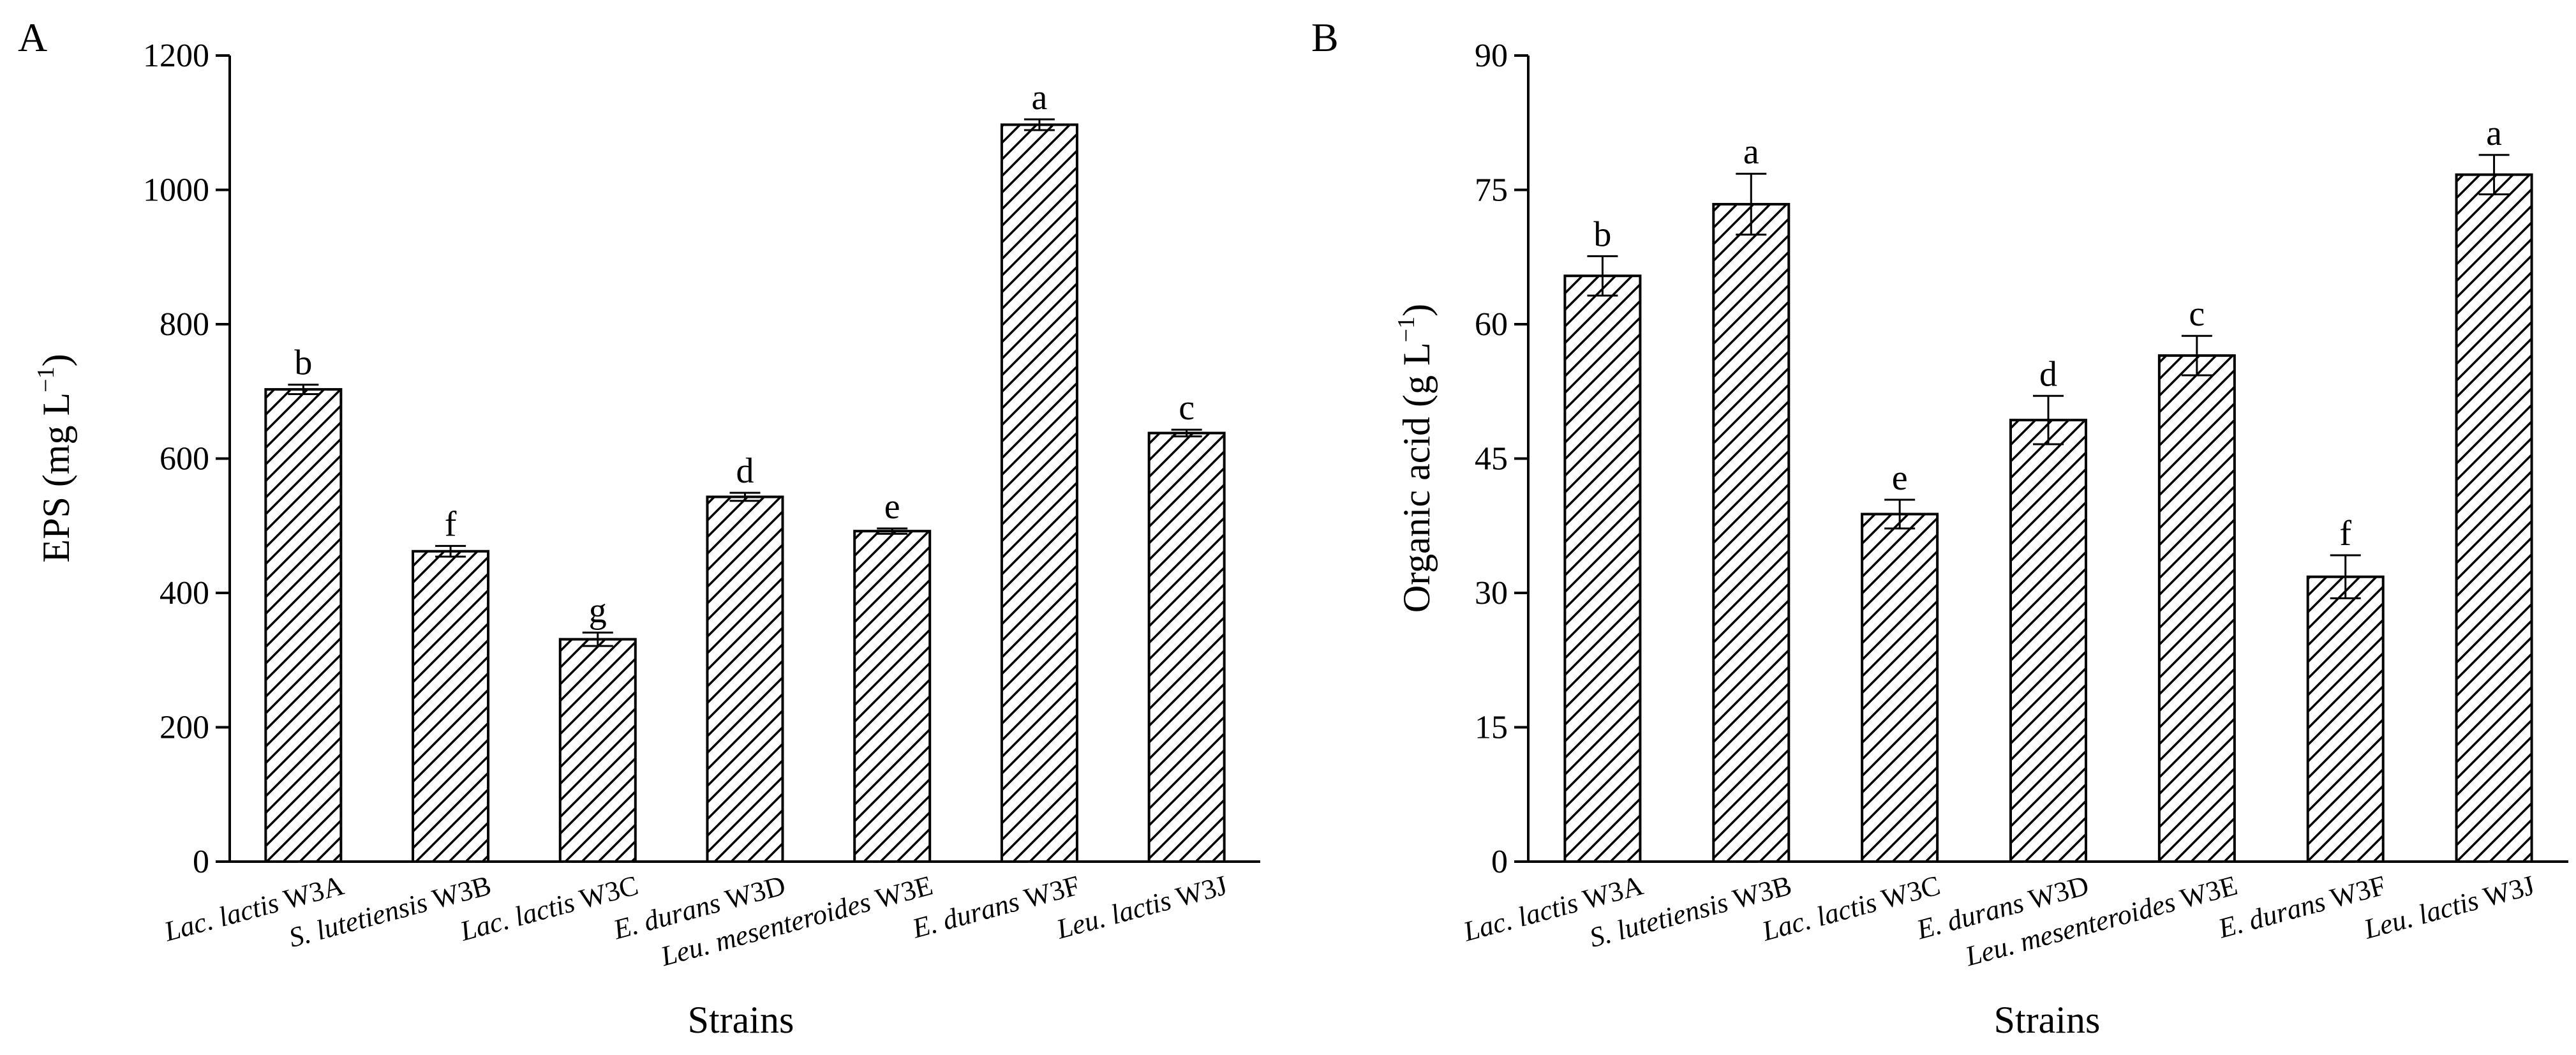 This screenshot has height=1055, width=2576. Describe the element at coordinates (1141, 907) in the screenshot. I see `category-label-a-6: Leu. lactis W3J` at that location.